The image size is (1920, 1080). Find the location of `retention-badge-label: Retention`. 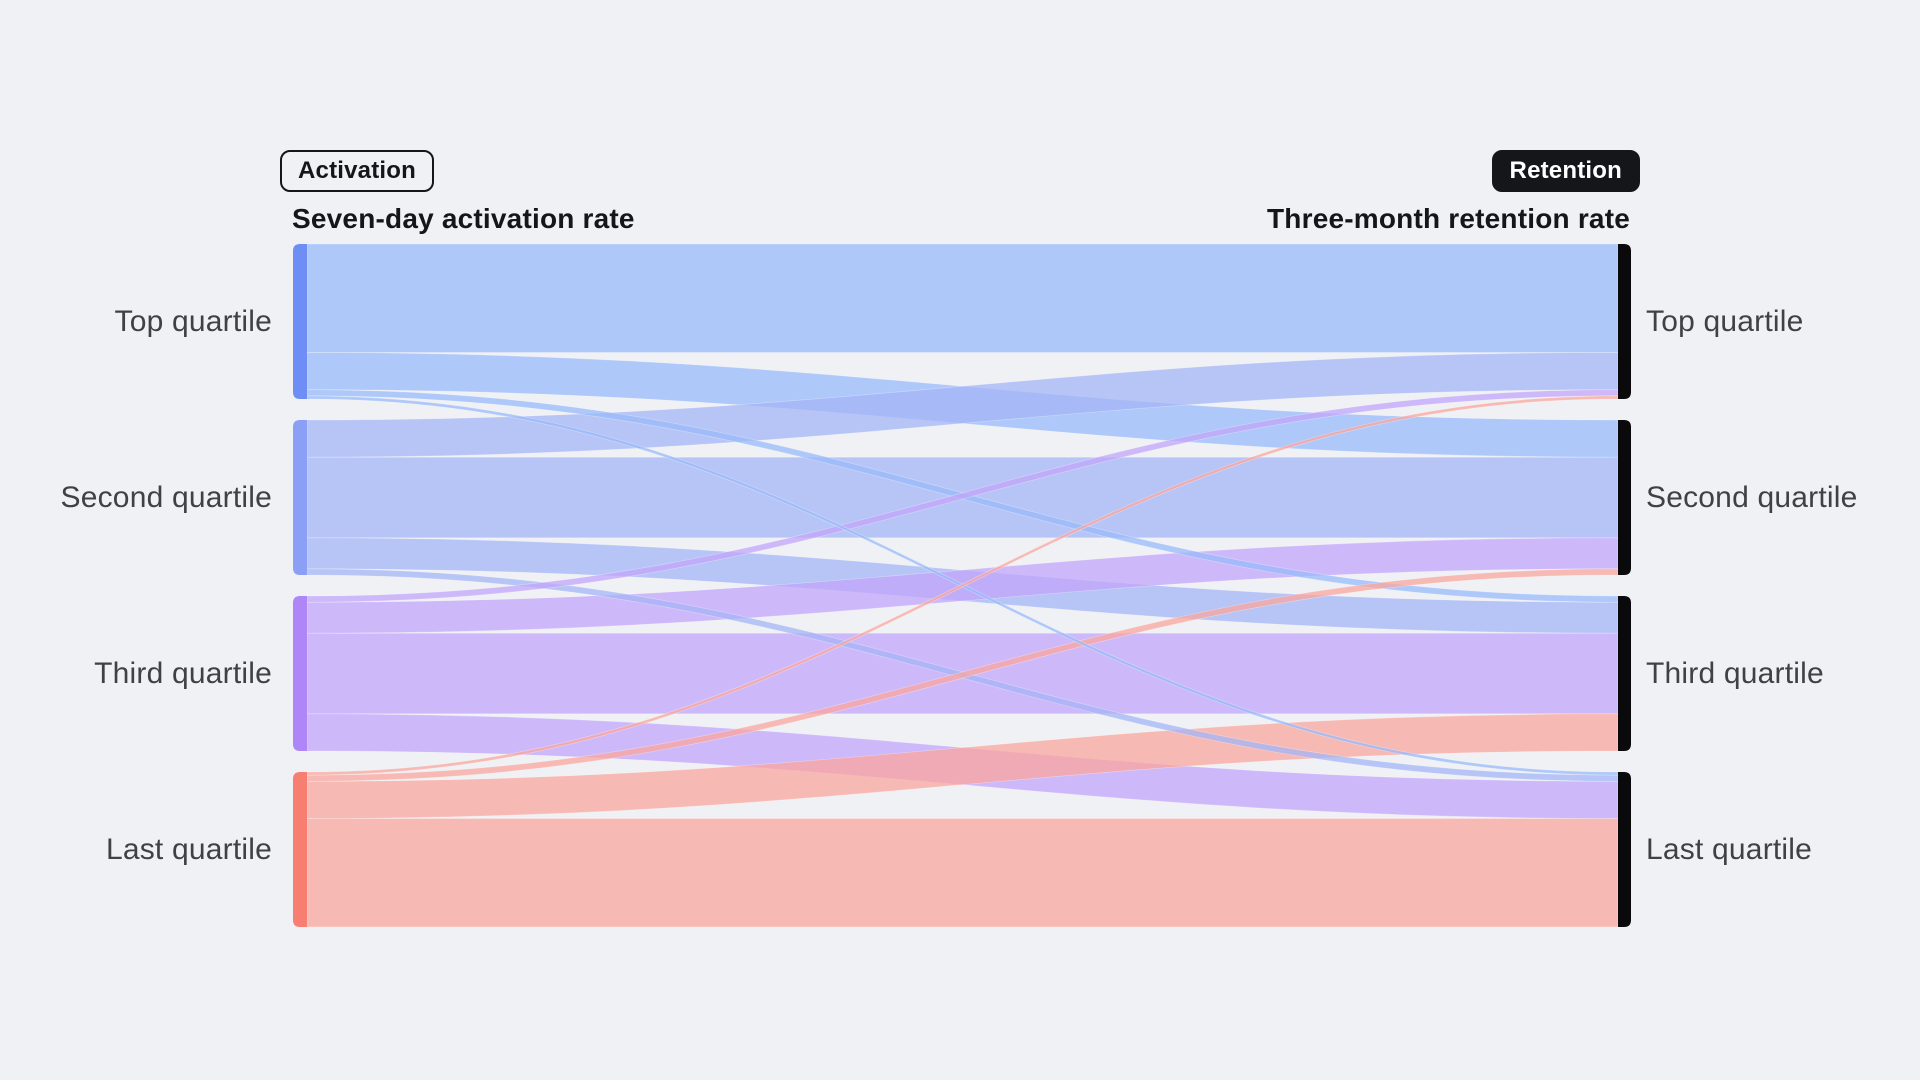

retention-badge-label: Retention is located at coordinates (1565, 170).